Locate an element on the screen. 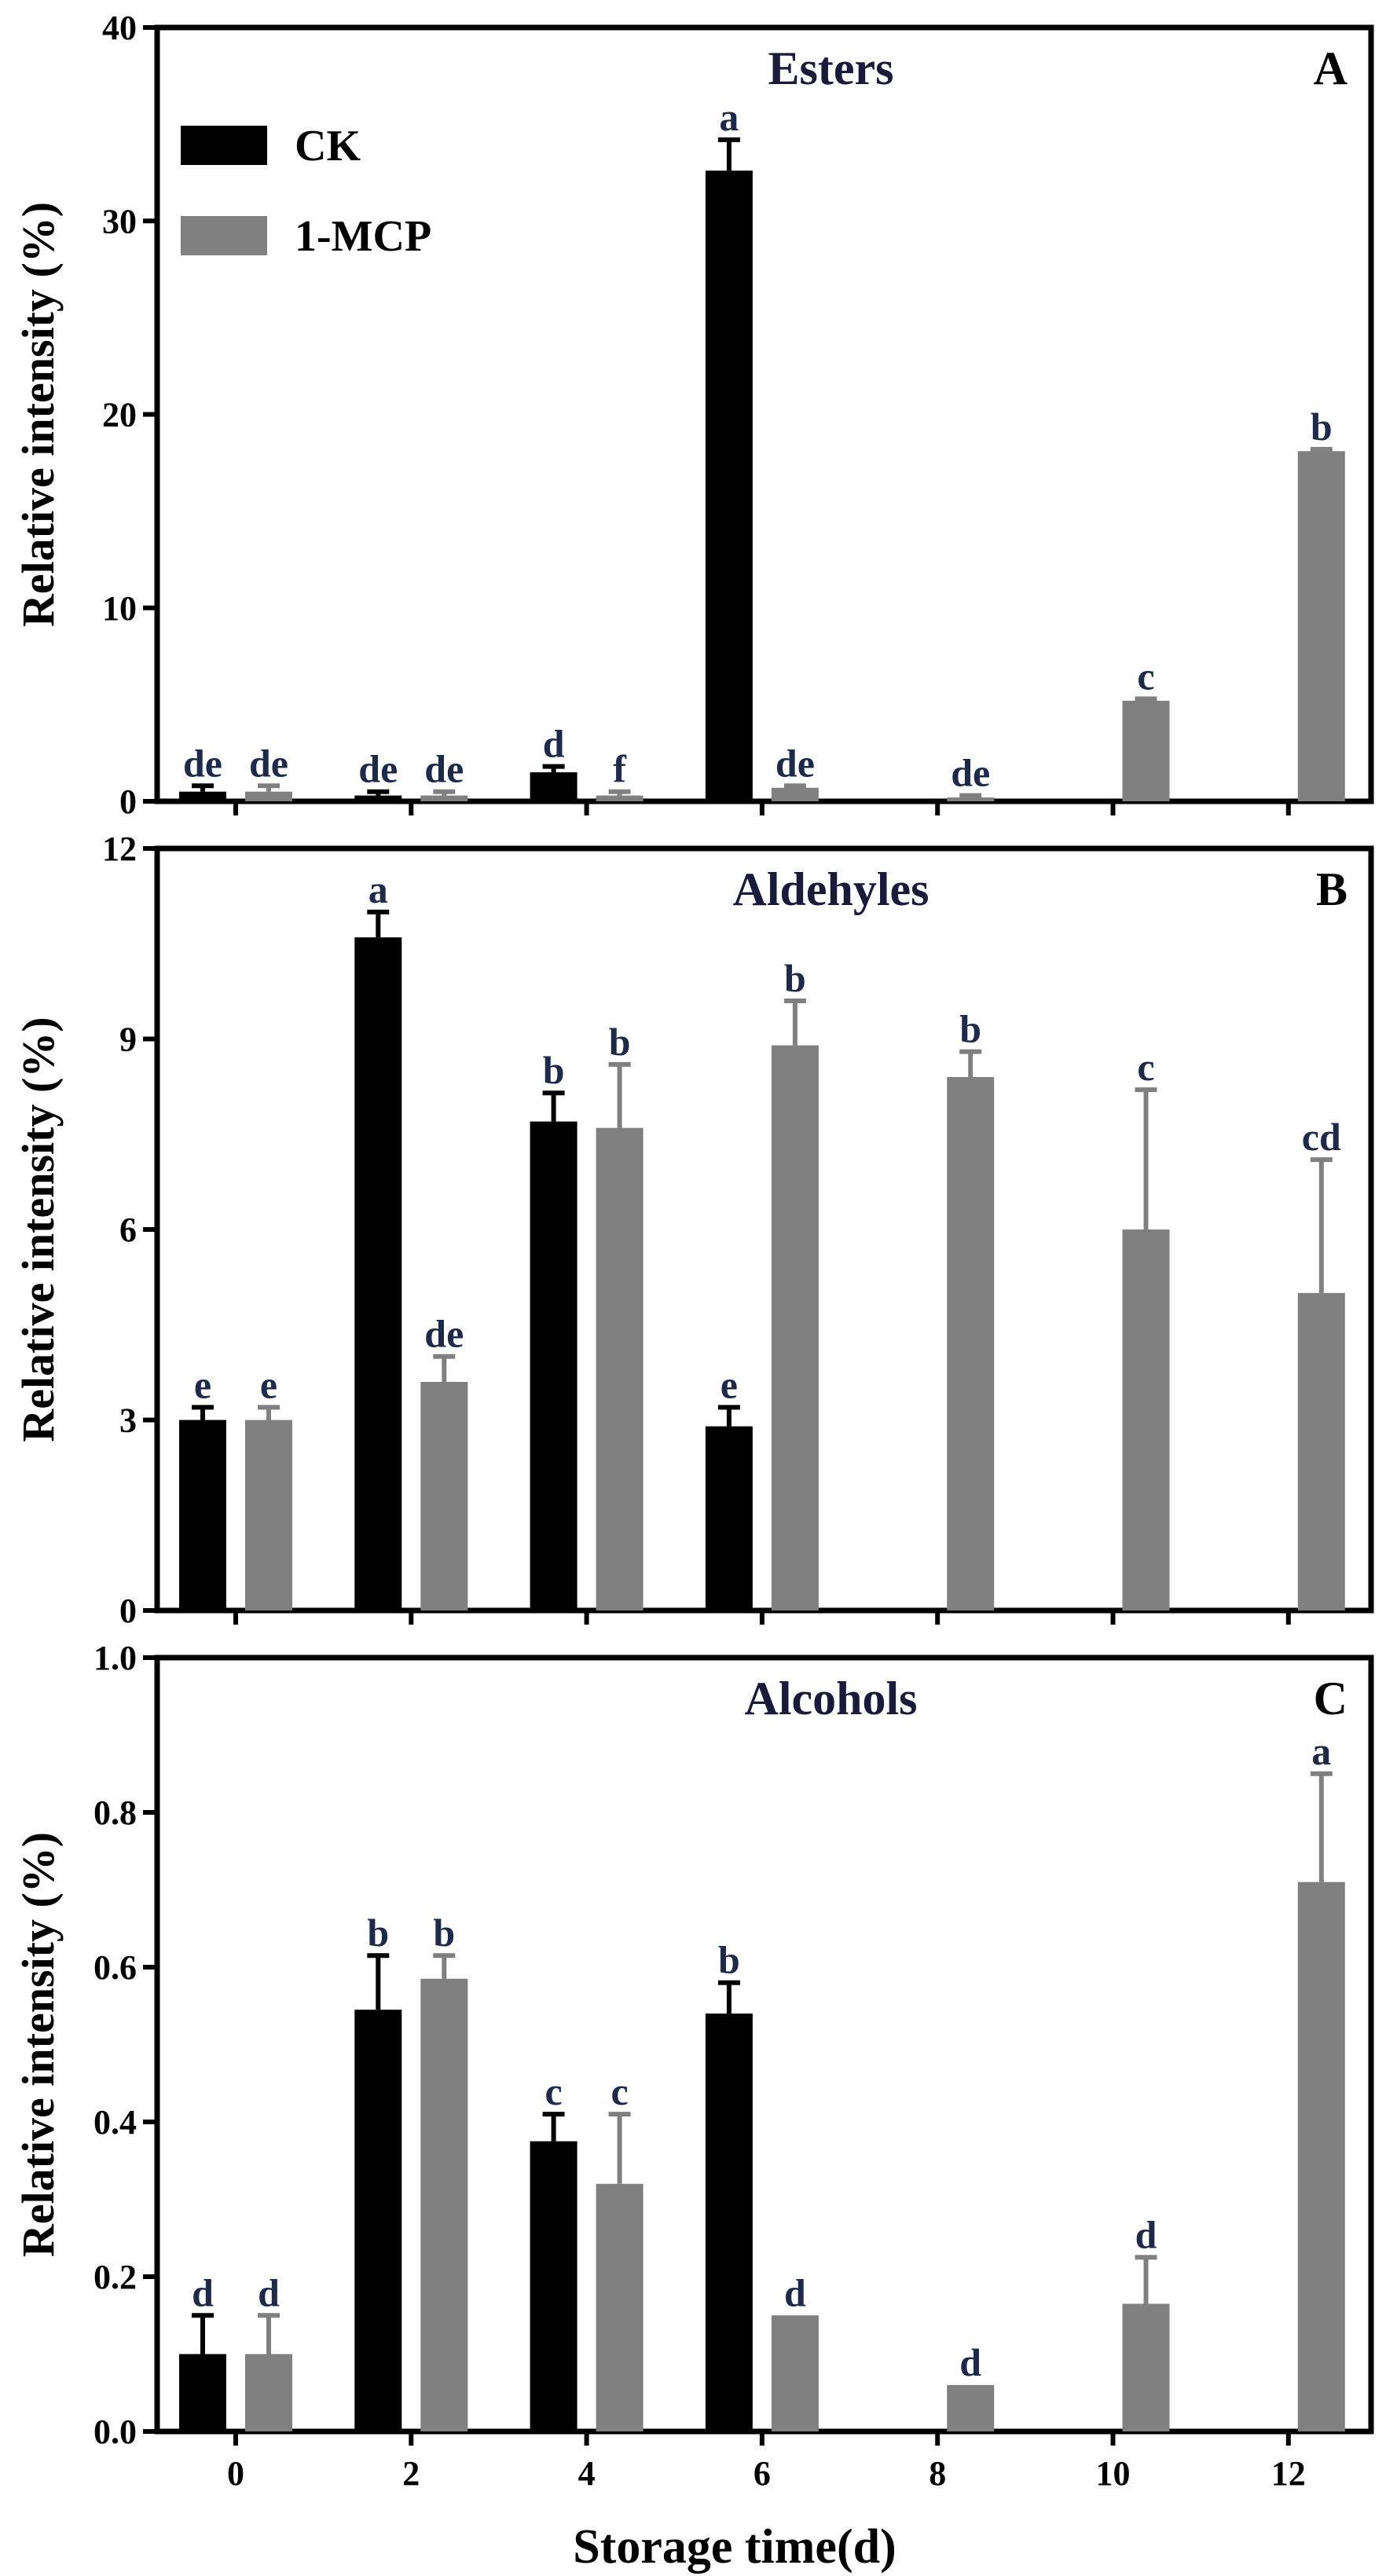  x-axis-label: Storage time(d) is located at coordinates (734, 2547).